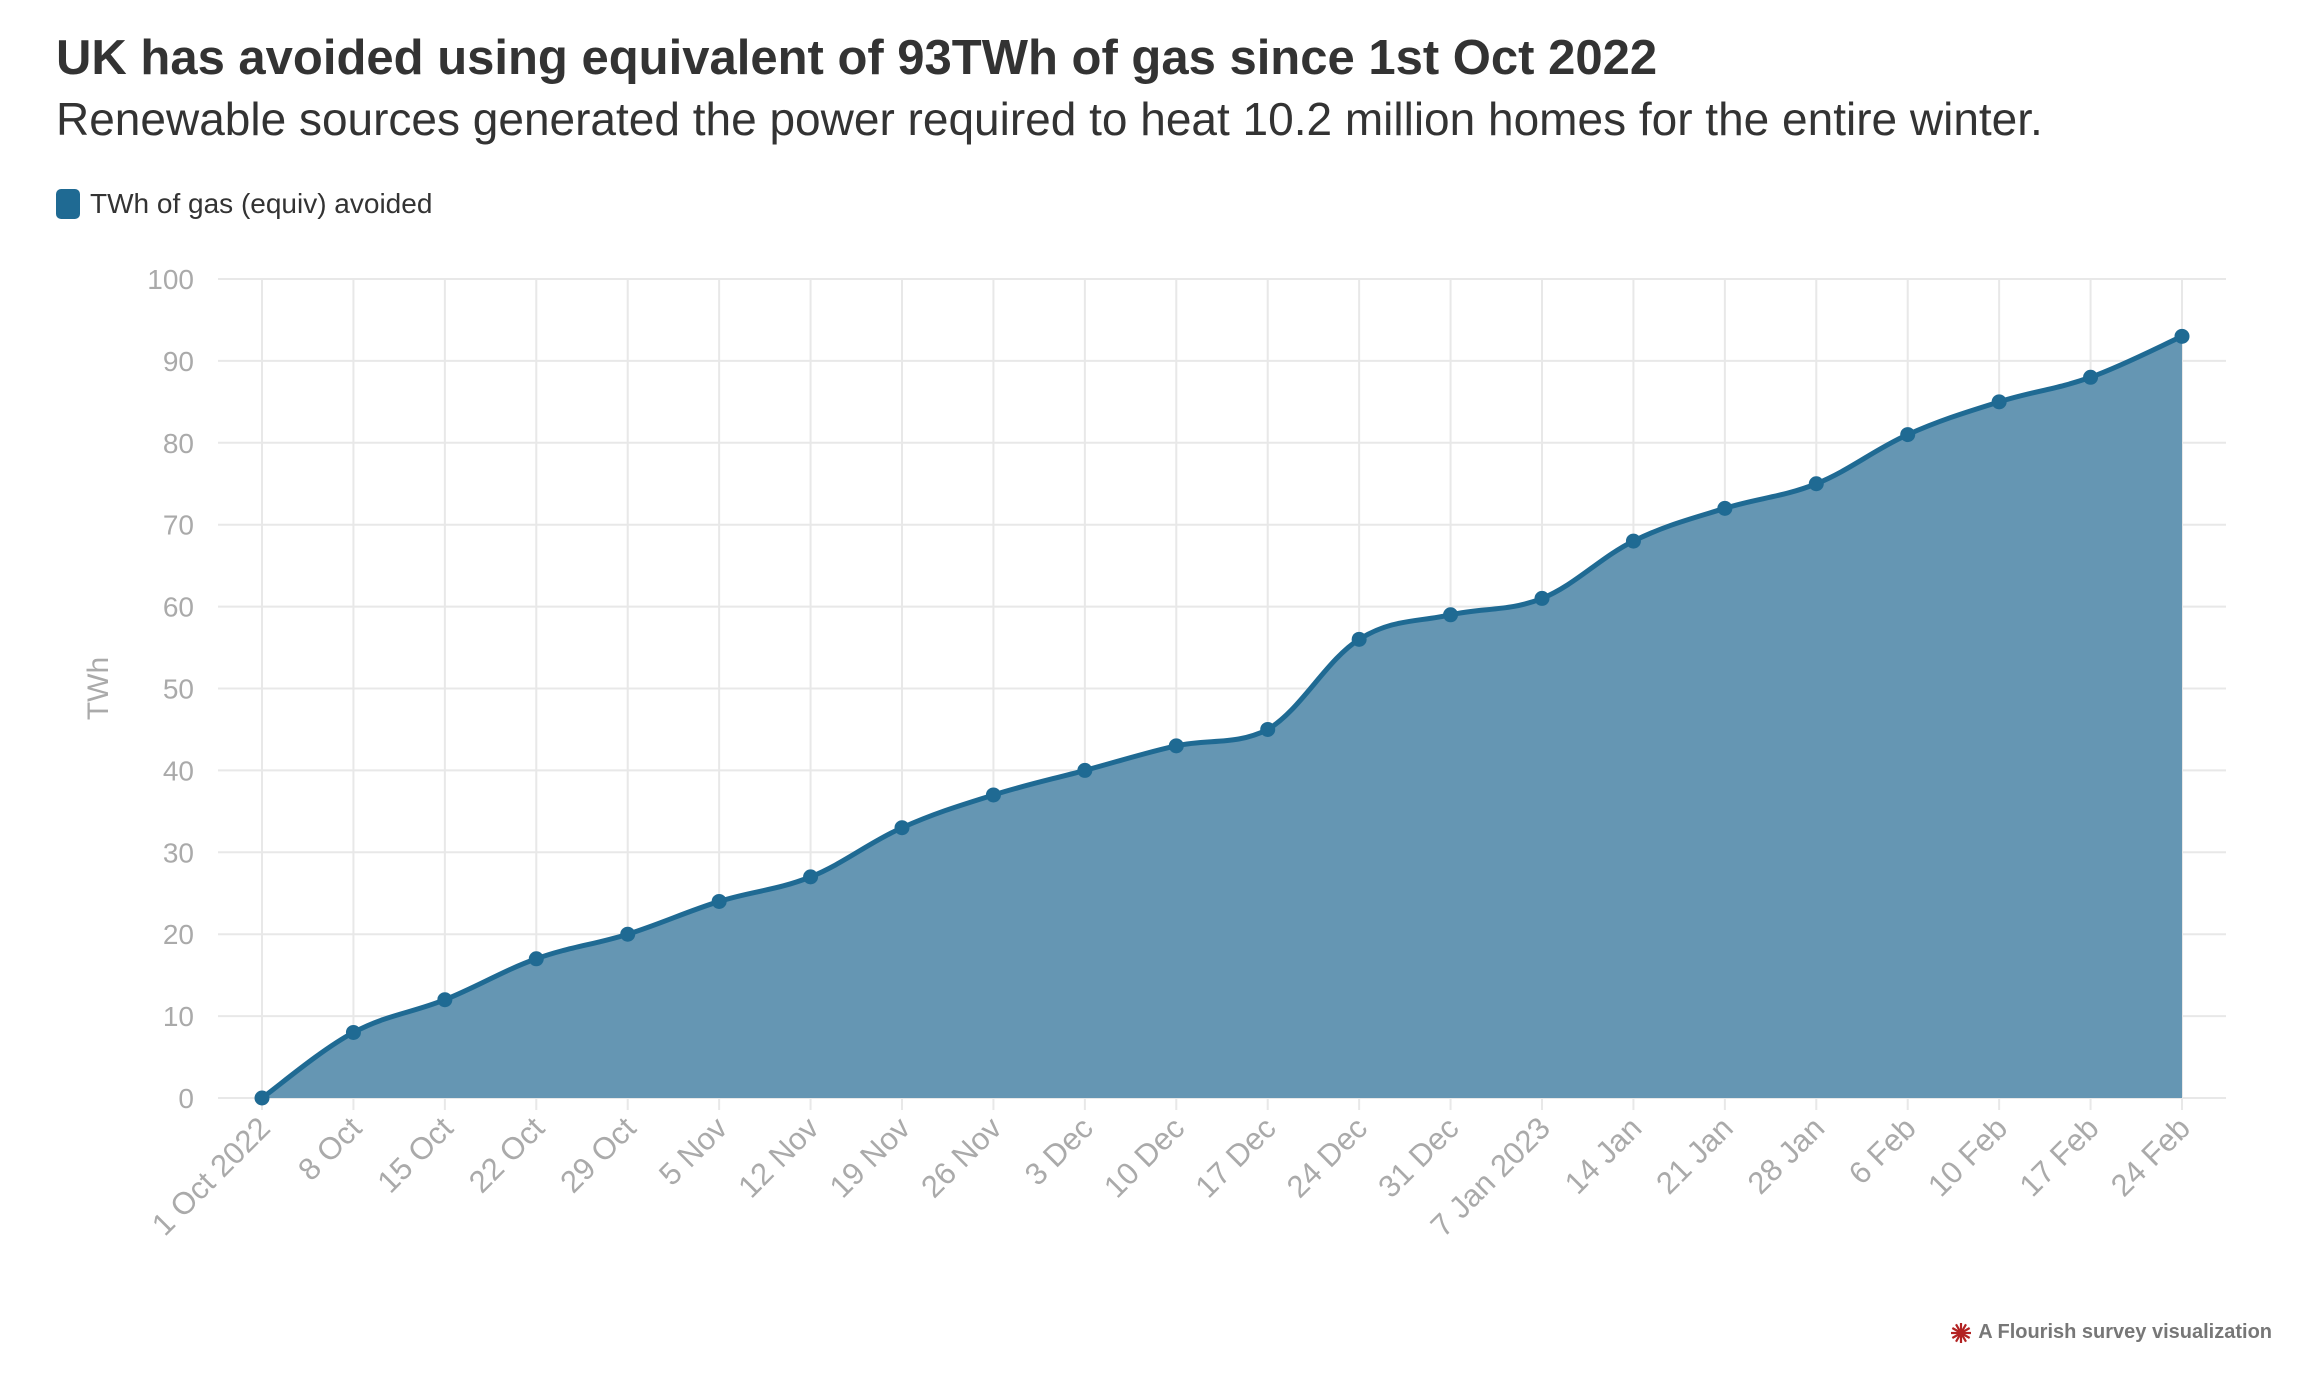  I want to click on x-tick-label: 10 Dec, so click(1144, 1157).